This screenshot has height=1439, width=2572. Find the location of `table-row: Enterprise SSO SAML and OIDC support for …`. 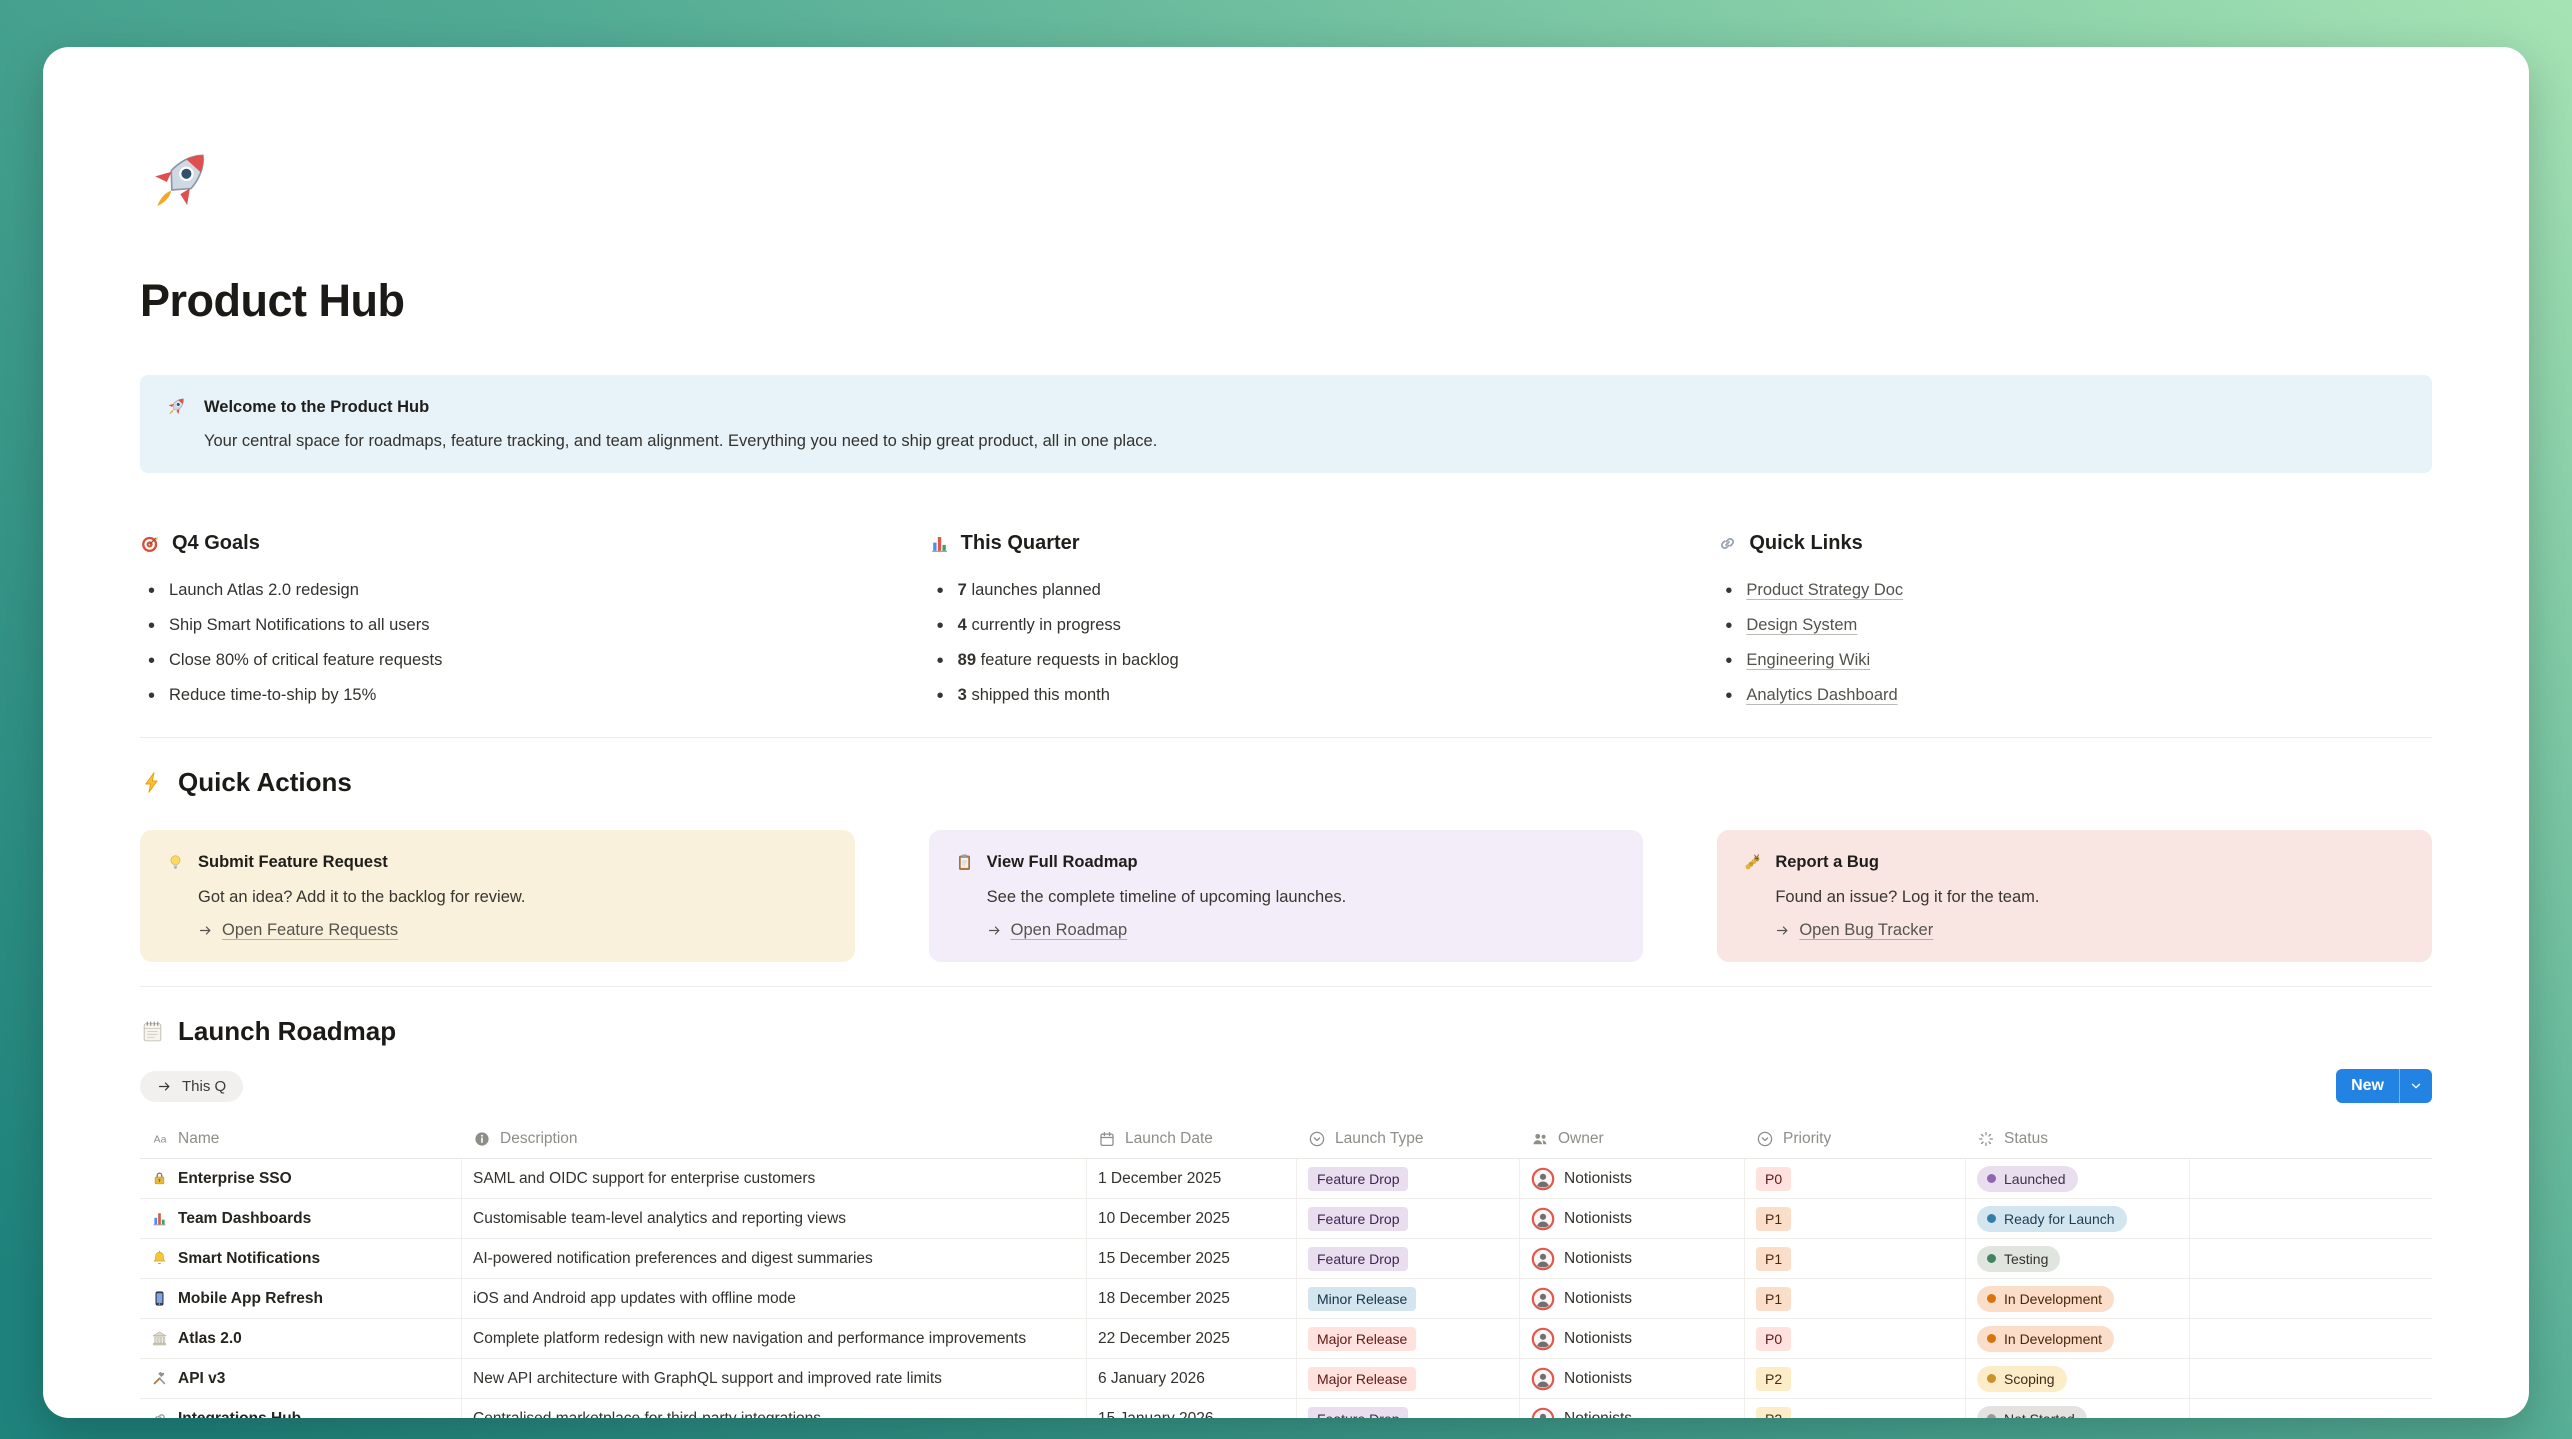

table-row: Enterprise SSO SAML and OIDC support for … is located at coordinates (1286, 1179).